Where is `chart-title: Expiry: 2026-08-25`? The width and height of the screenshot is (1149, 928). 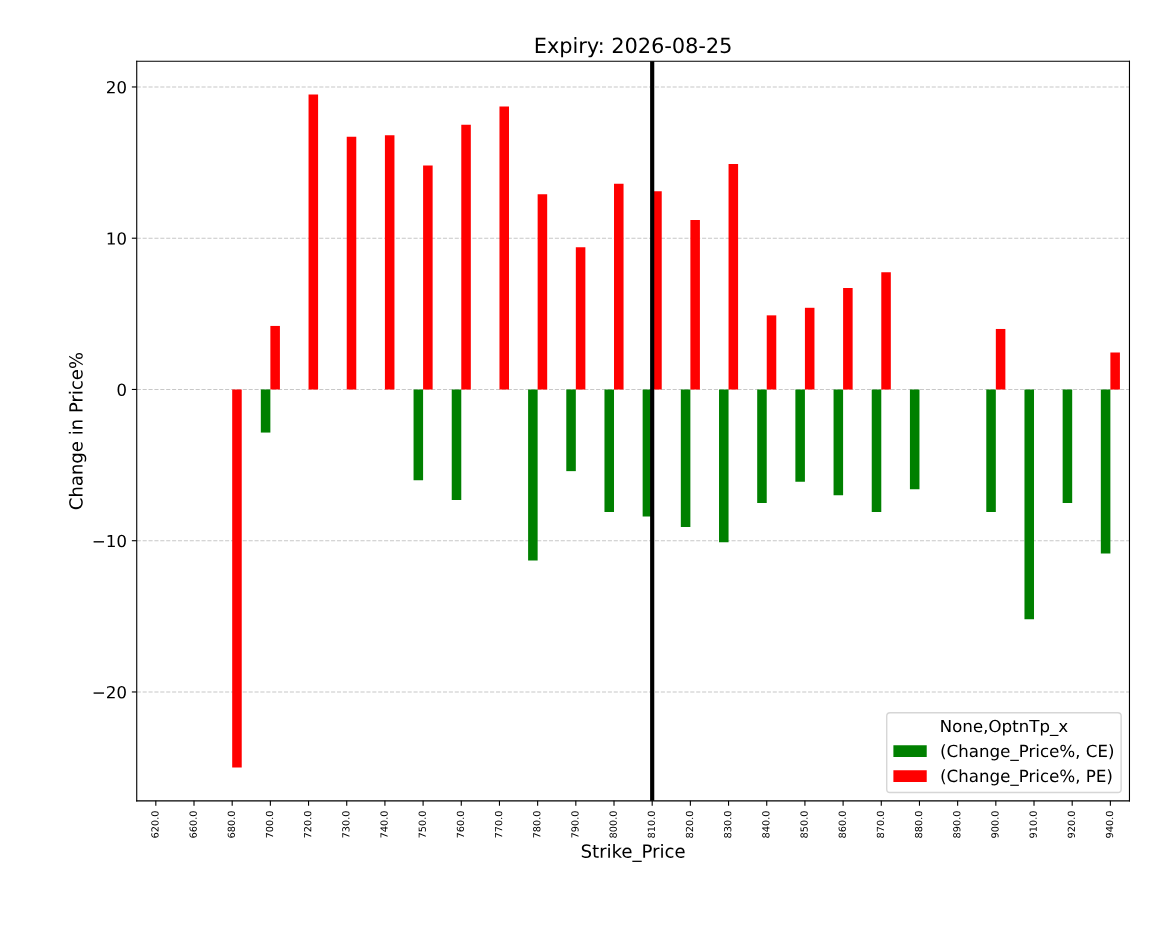 chart-title: Expiry: 2026-08-25 is located at coordinates (633, 47).